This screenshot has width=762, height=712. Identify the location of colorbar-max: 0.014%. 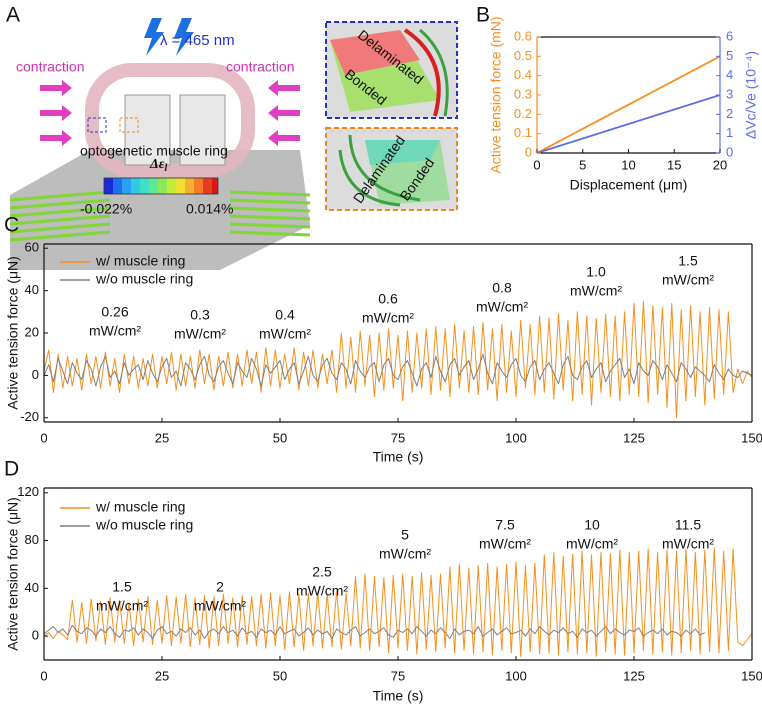
(209, 209).